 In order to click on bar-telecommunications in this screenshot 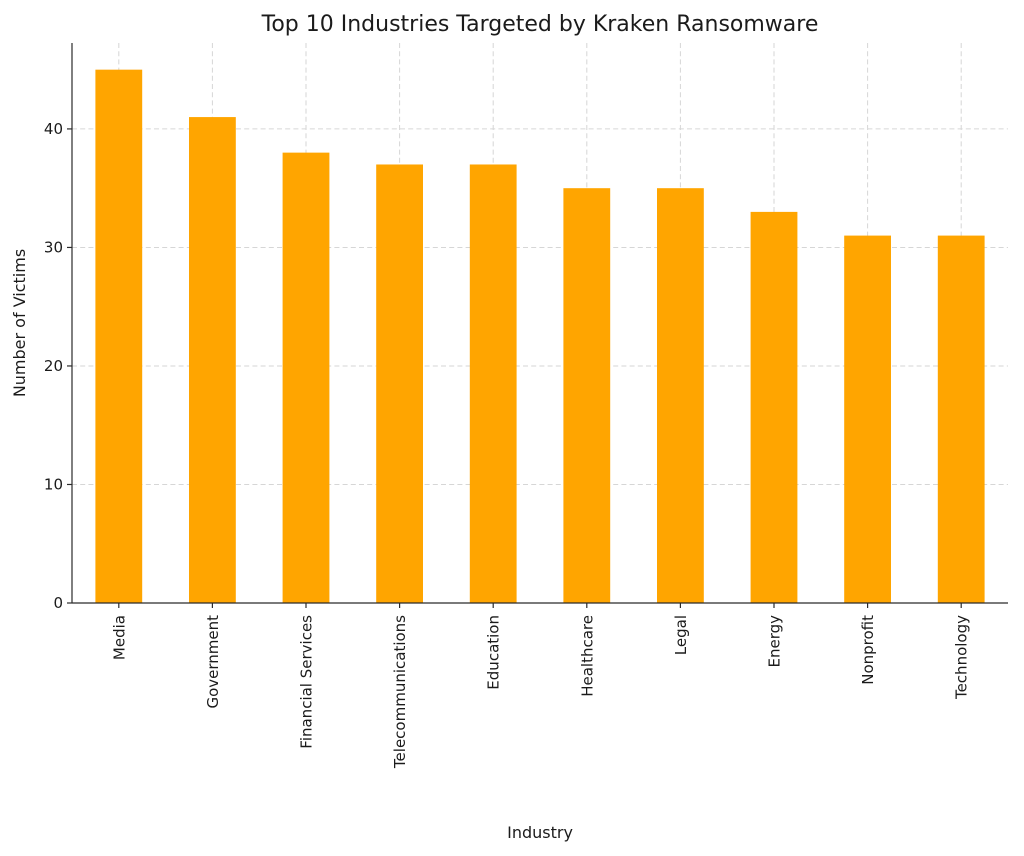, I will do `click(399, 383)`.